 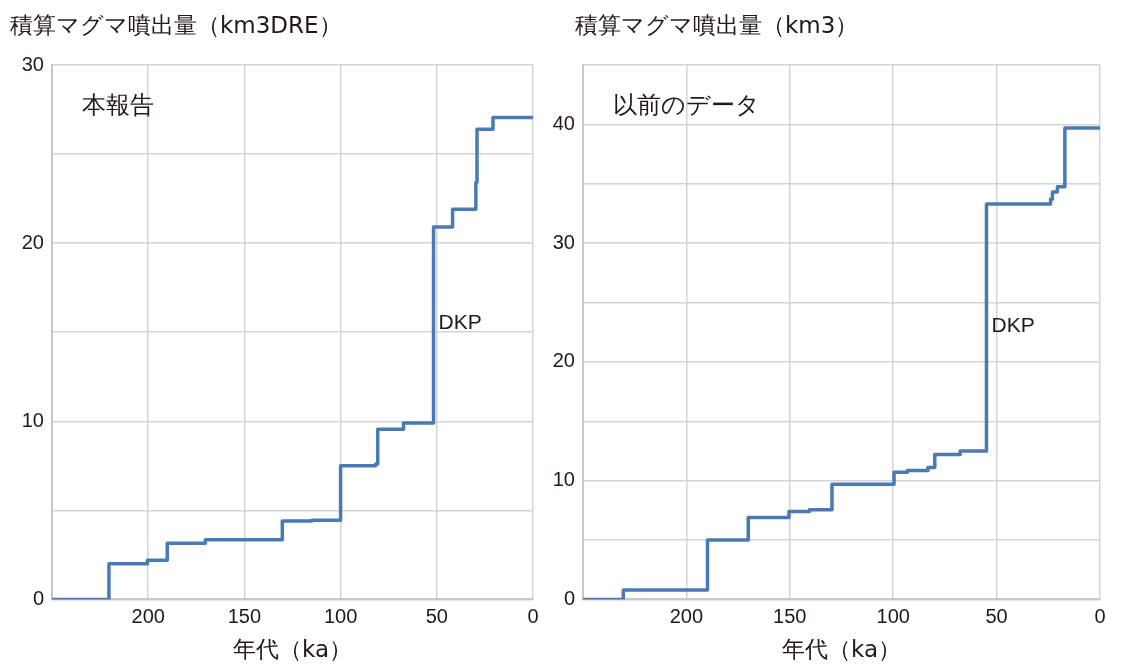 What do you see at coordinates (686, 105) in the screenshot?
I see `text: 以前のデータ` at bounding box center [686, 105].